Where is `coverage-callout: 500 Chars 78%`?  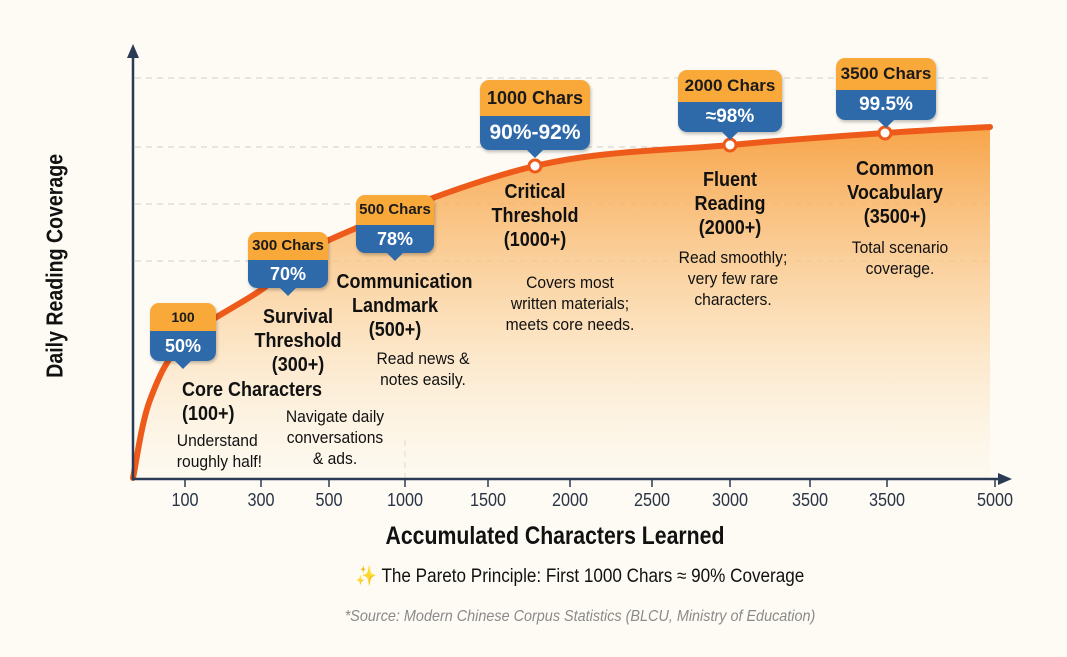 coverage-callout: 500 Chars 78% is located at coordinates (395, 228).